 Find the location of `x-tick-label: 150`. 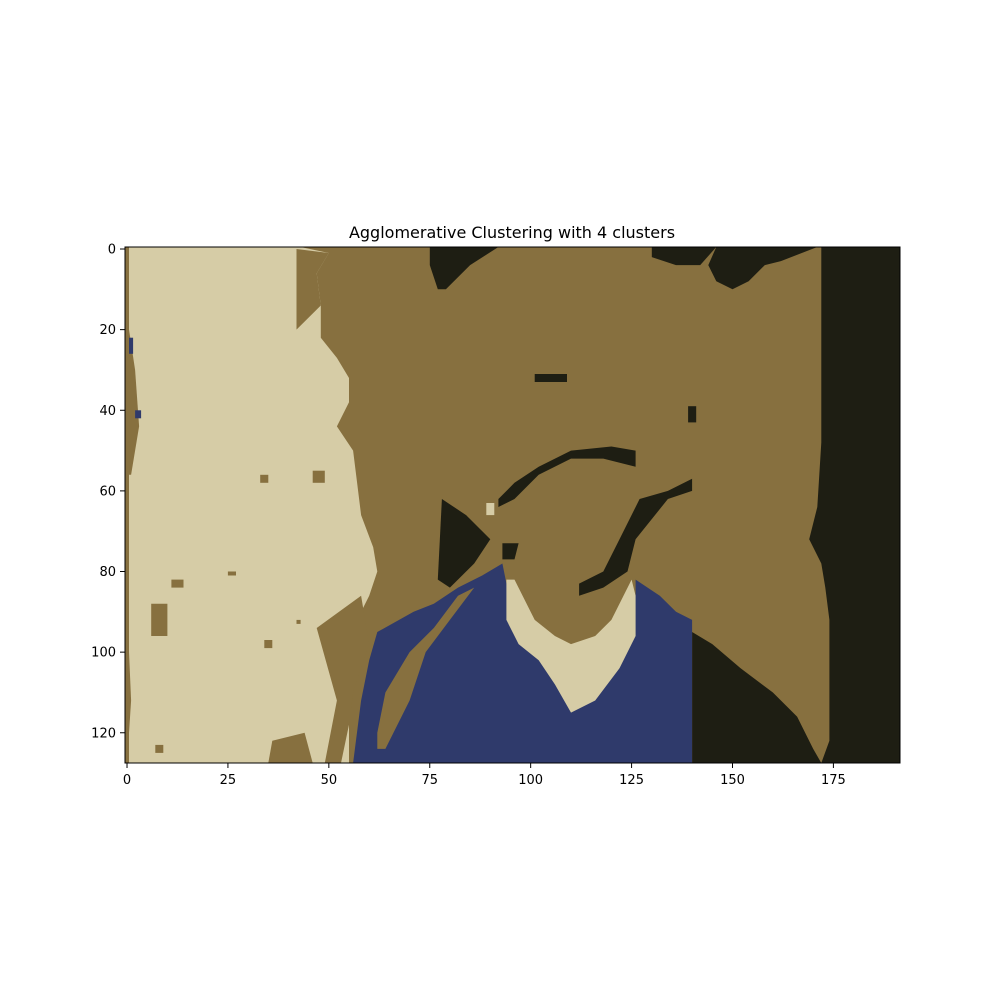

x-tick-label: 150 is located at coordinates (732, 780).